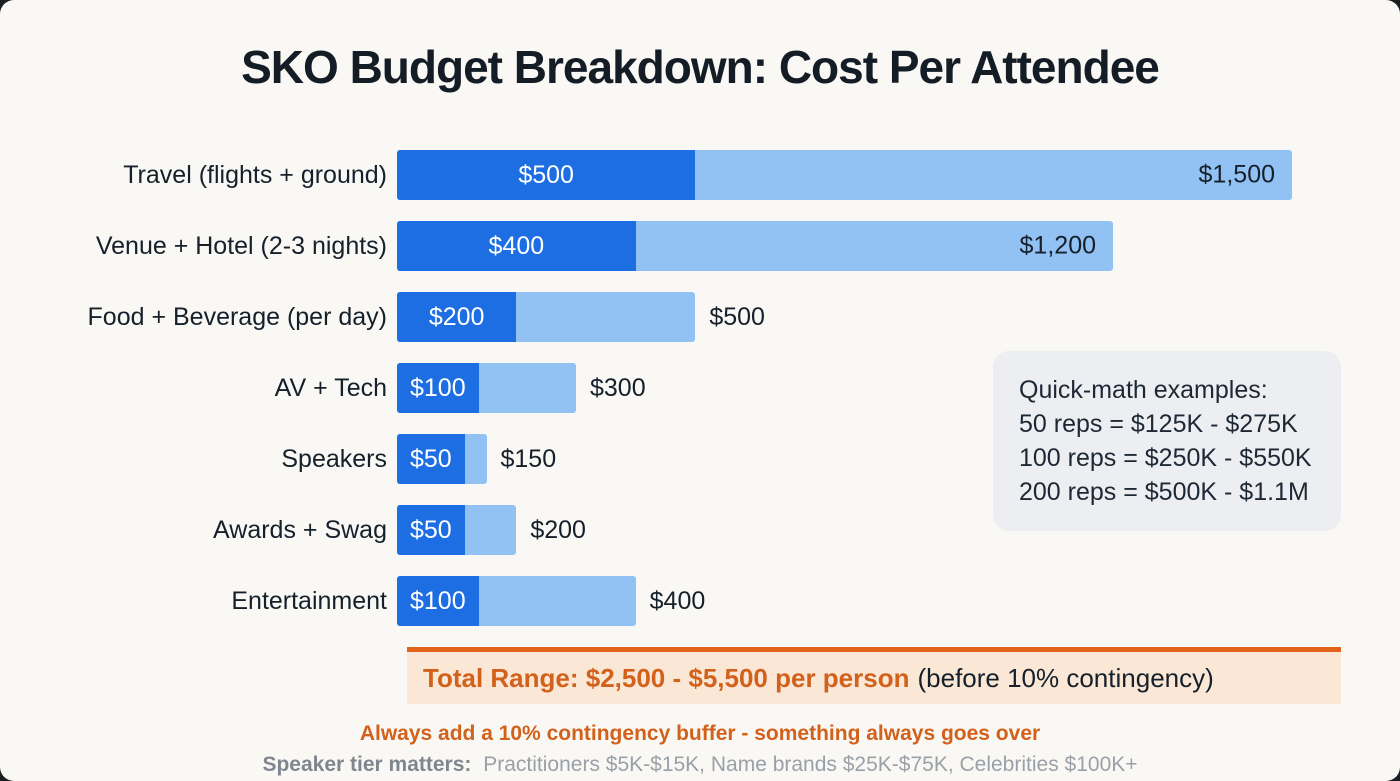 The height and width of the screenshot is (781, 1400). I want to click on bar-low-estimate: $400, so click(516, 246).